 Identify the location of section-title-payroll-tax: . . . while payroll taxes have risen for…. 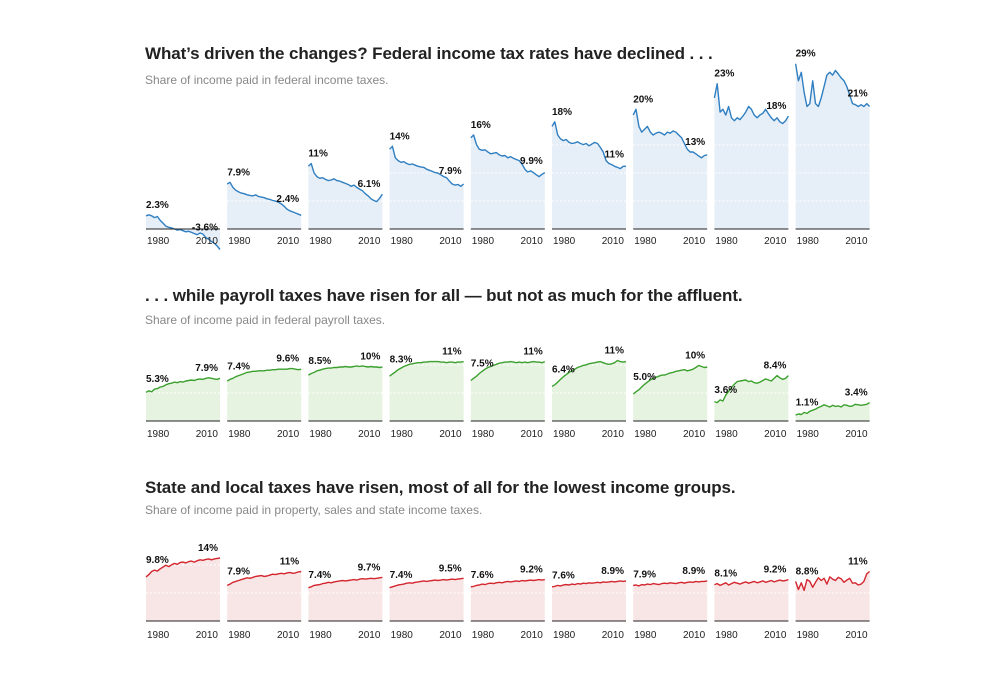
(444, 295).